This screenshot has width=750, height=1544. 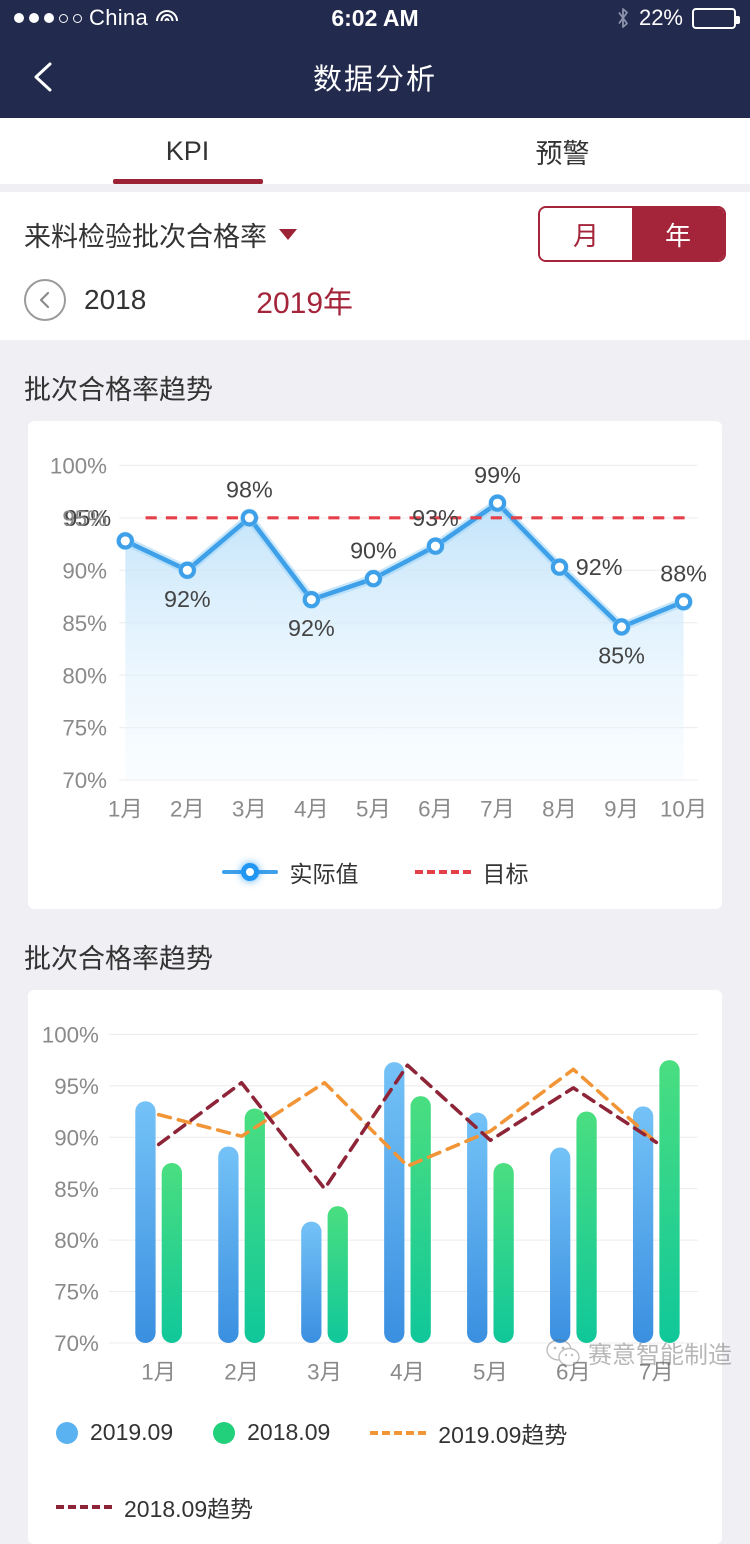 I want to click on current-year-label: 2019年, so click(x=305, y=303).